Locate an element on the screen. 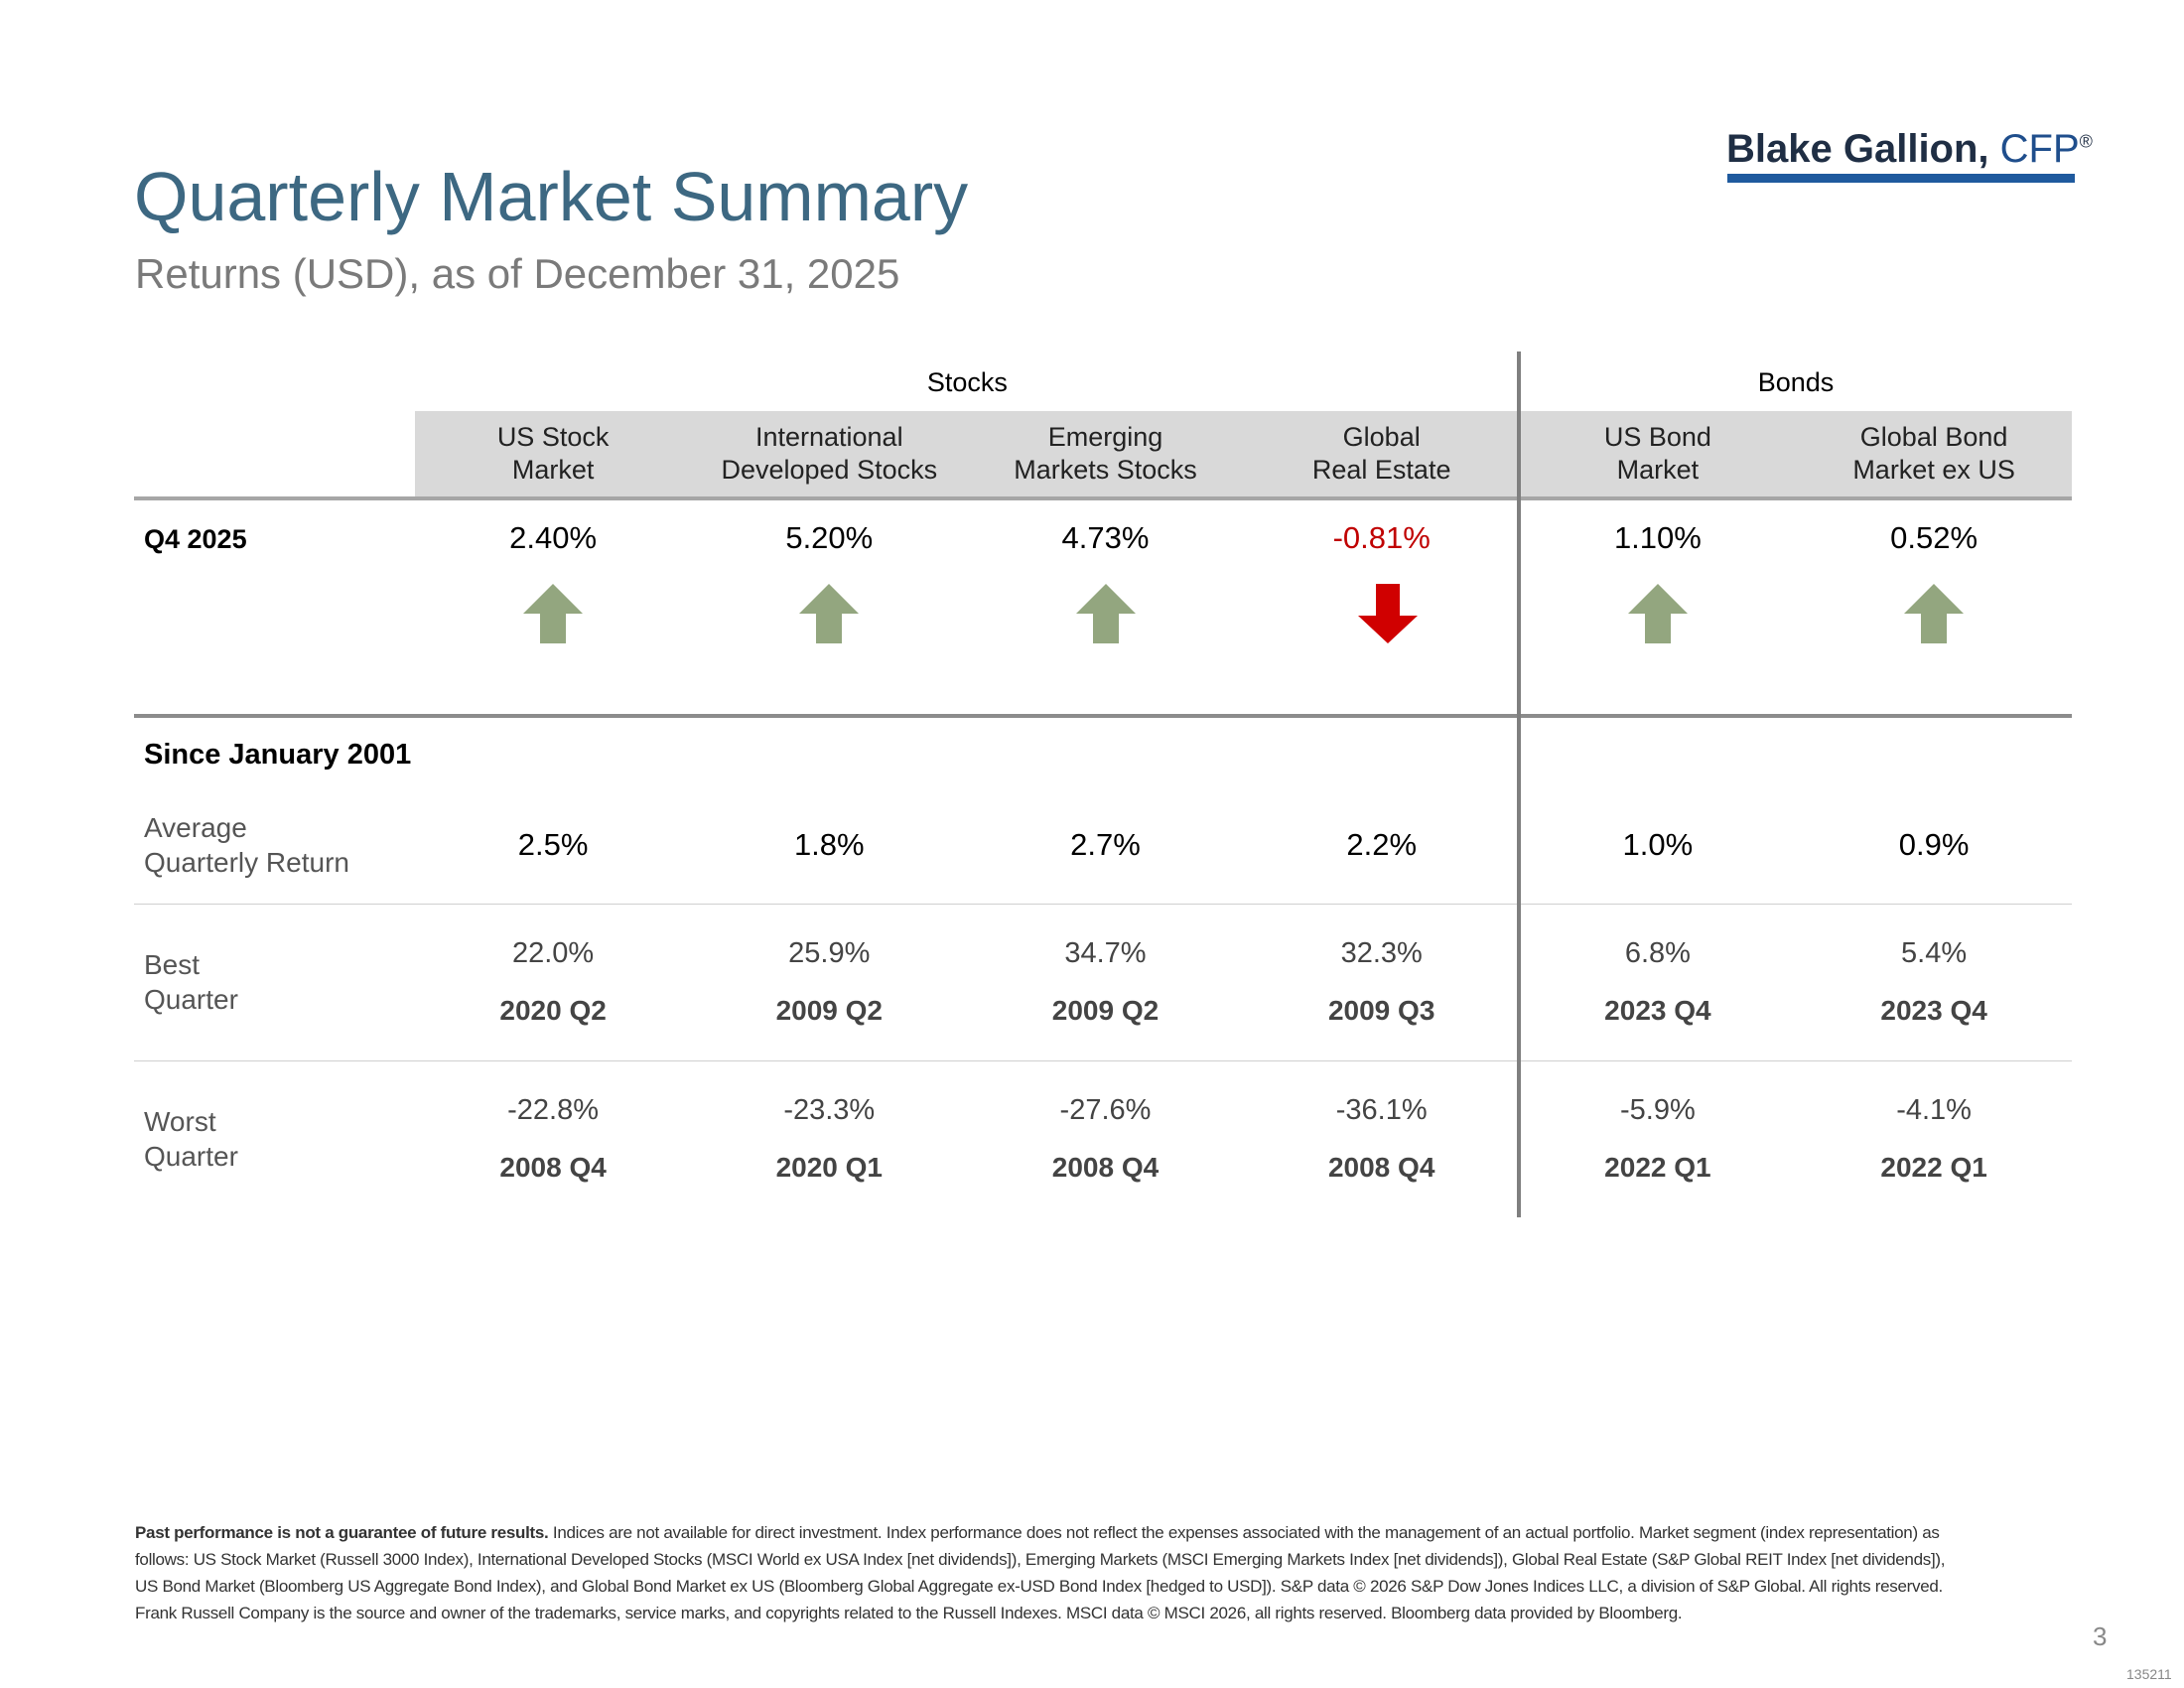 The height and width of the screenshot is (1688, 2184). row-label: Best is located at coordinates (172, 964).